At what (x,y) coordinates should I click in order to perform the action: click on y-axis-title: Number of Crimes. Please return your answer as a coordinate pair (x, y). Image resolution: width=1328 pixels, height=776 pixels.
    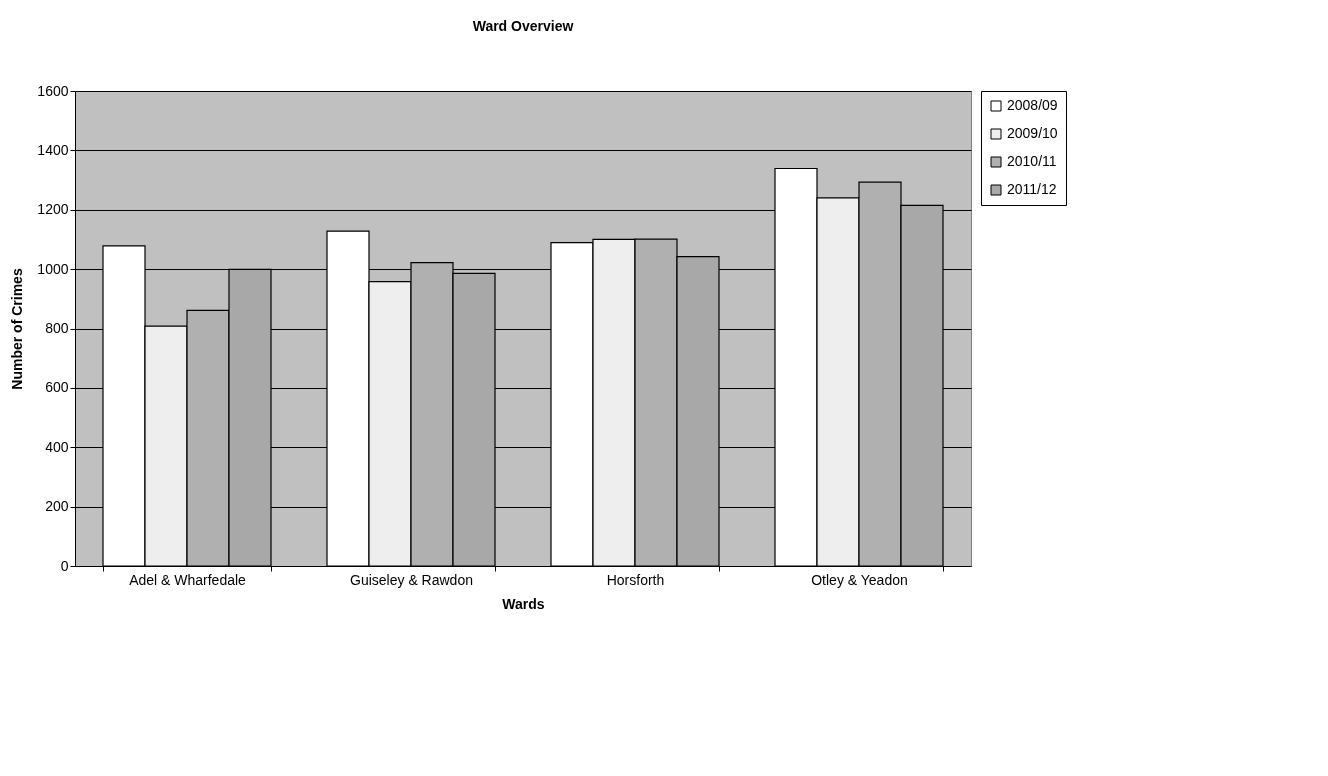
    Looking at the image, I should click on (17, 329).